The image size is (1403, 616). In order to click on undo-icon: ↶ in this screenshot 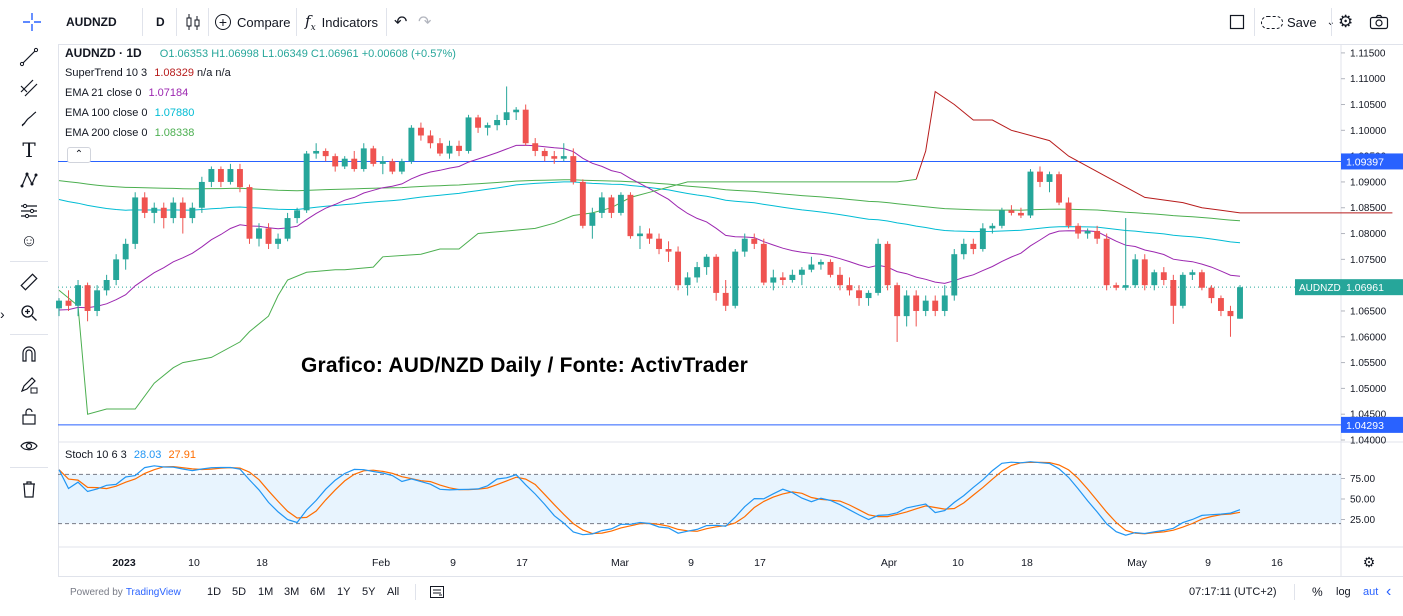, I will do `click(401, 22)`.